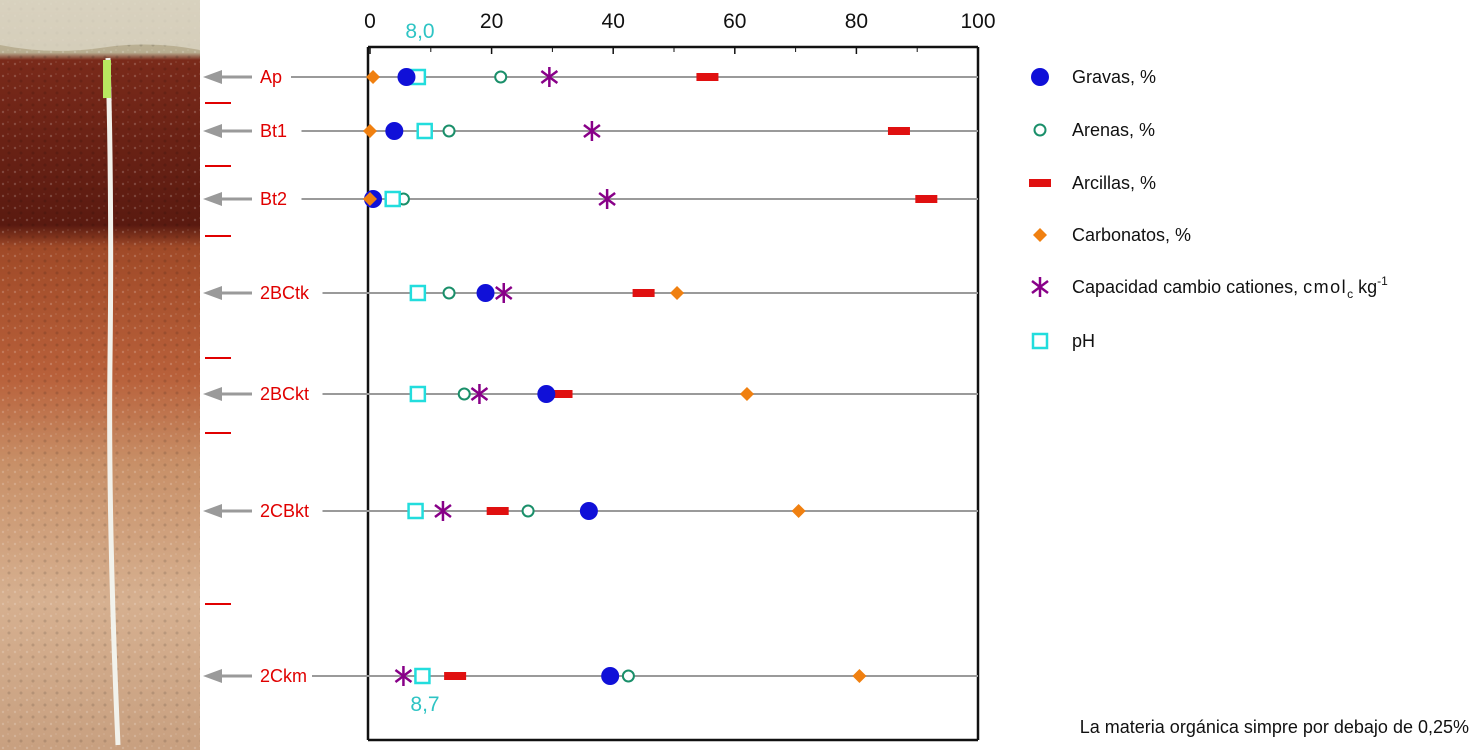 The image size is (1483, 750). I want to click on x-tick-label: 40, so click(613, 21).